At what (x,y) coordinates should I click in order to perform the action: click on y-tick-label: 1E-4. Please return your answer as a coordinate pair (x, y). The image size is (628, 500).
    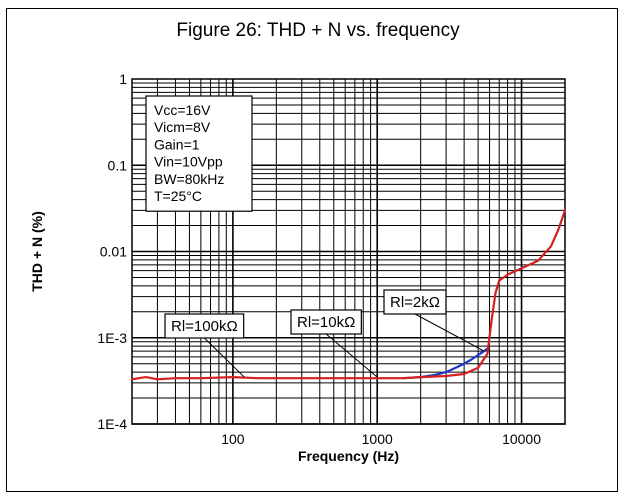
    Looking at the image, I should click on (112, 424).